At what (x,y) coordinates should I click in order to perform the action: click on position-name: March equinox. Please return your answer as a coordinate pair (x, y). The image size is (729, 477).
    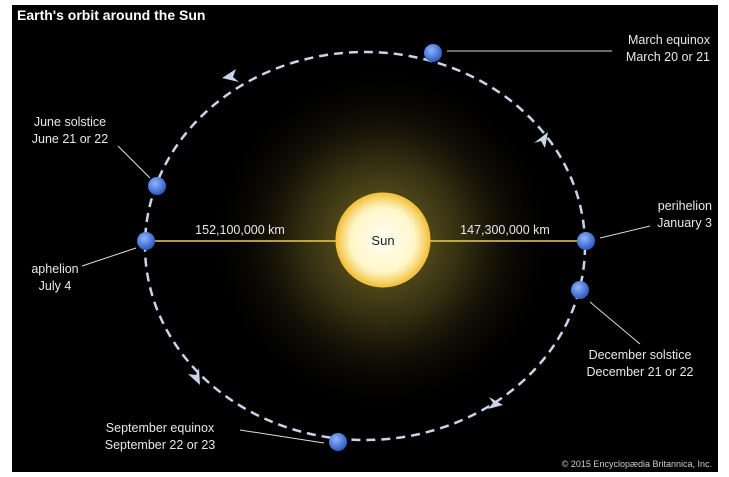
    Looking at the image, I should click on (669, 40).